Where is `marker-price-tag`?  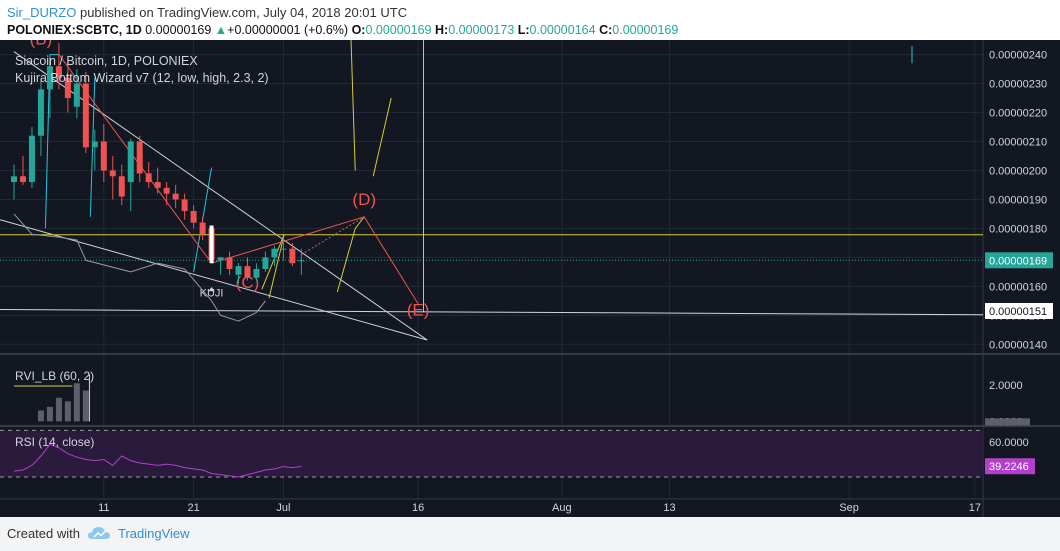
marker-price-tag is located at coordinates (1019, 310).